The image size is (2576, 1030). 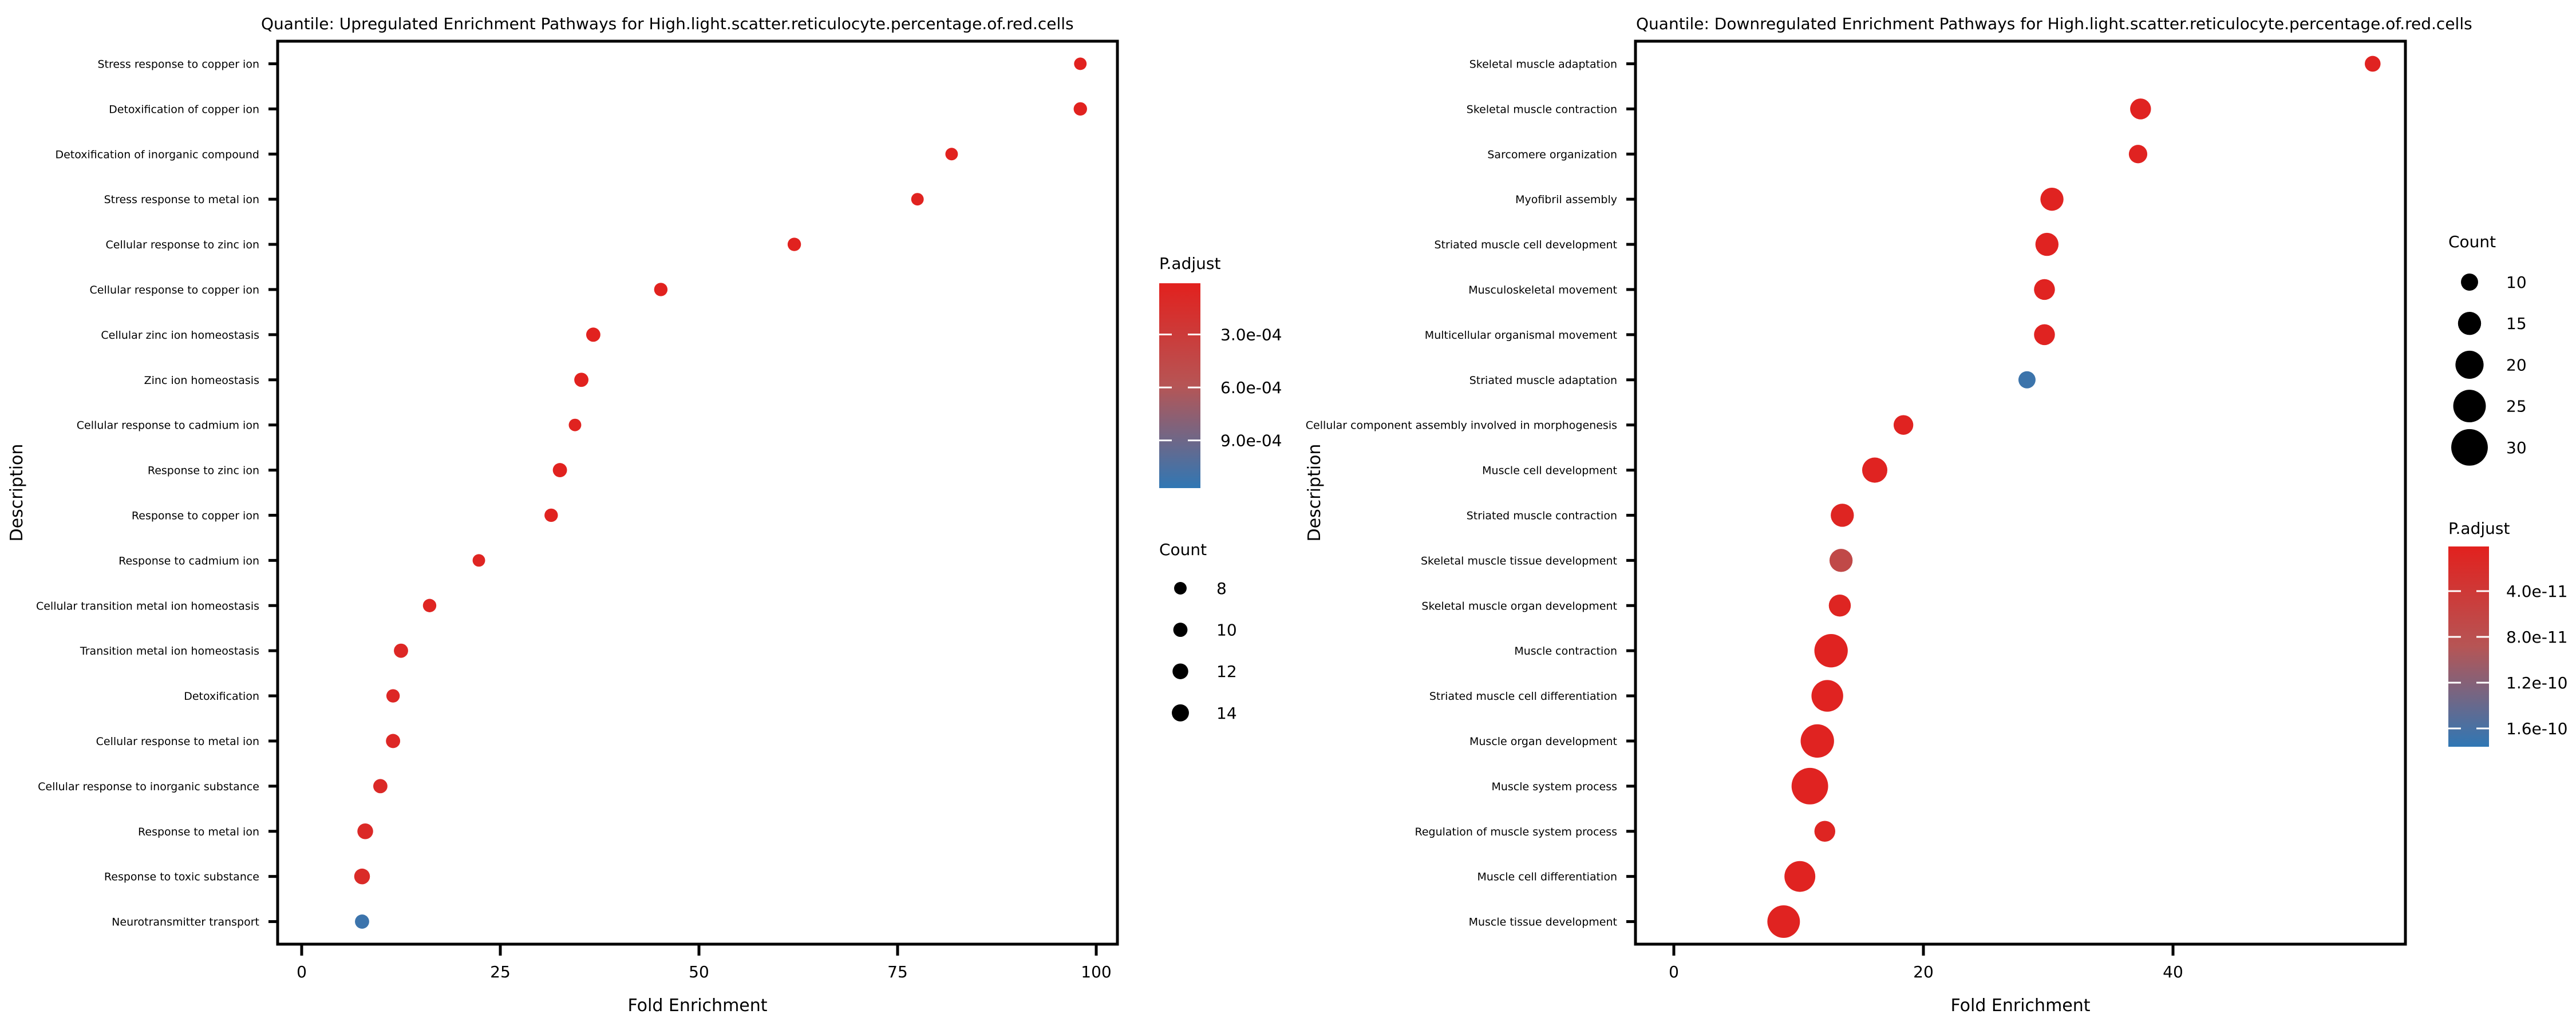 I want to click on x-tick-label: 50, so click(x=699, y=971).